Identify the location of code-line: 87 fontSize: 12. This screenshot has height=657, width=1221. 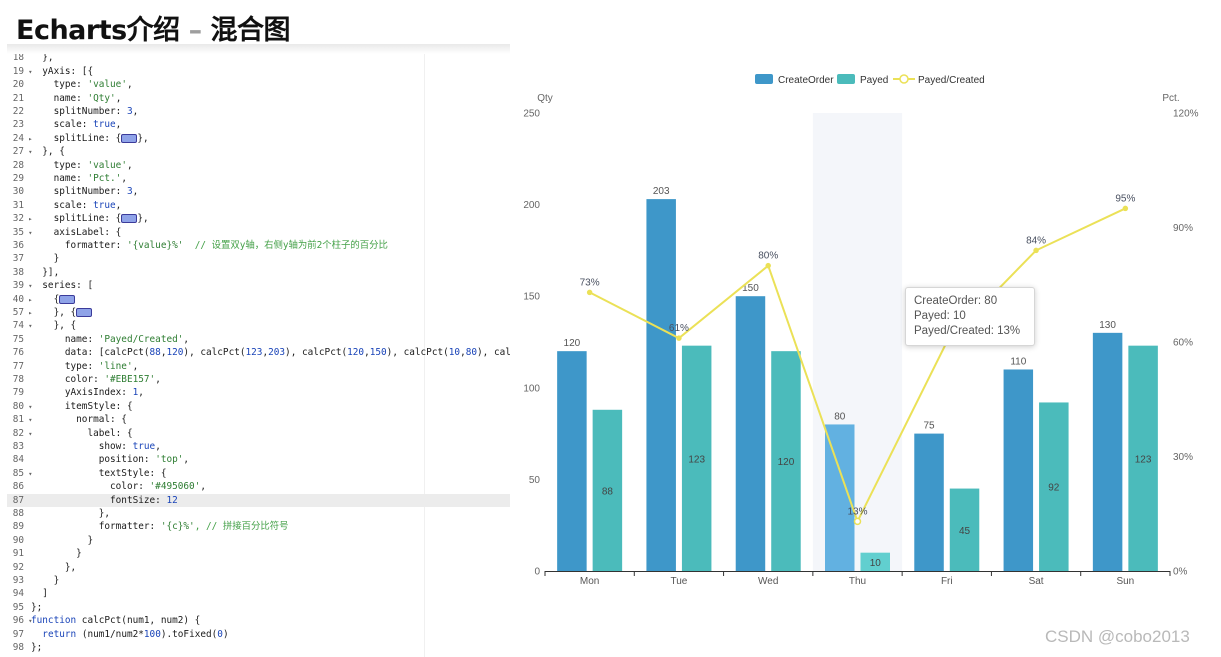
(258, 500).